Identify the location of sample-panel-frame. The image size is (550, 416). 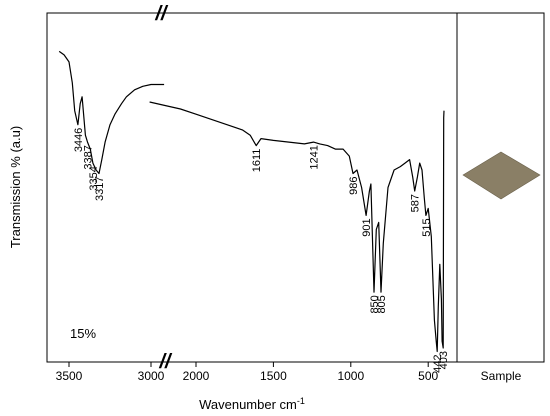
(500, 187).